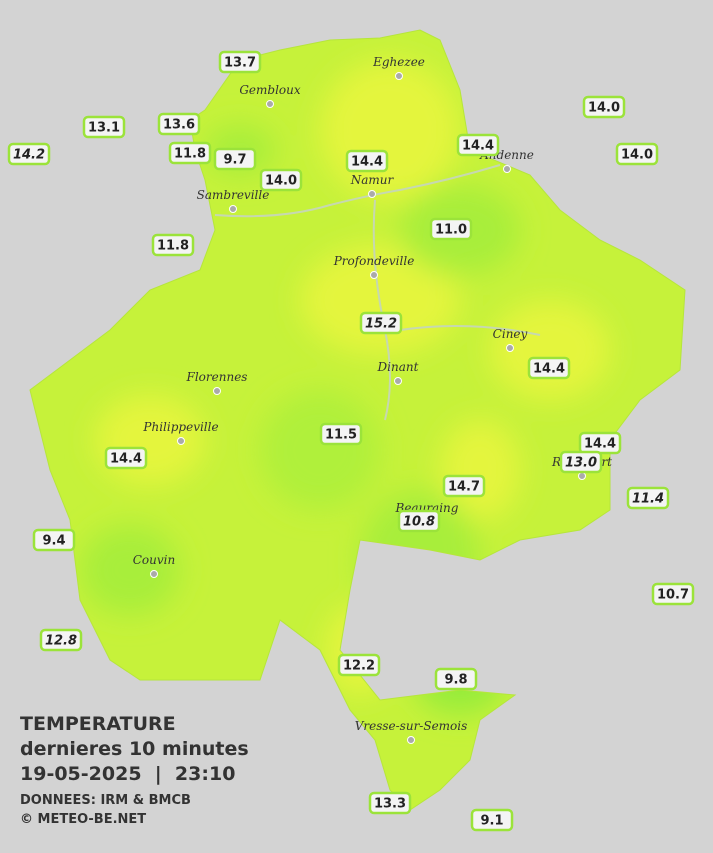  I want to click on city-label: Ciney, so click(510, 334).